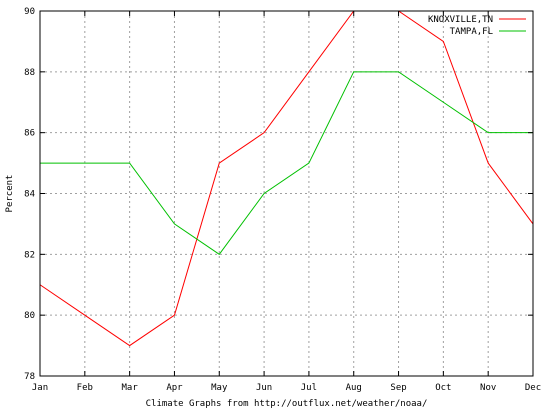 The height and width of the screenshot is (412, 550). What do you see at coordinates (309, 388) in the screenshot?
I see `x-tick-label: Jul` at bounding box center [309, 388].